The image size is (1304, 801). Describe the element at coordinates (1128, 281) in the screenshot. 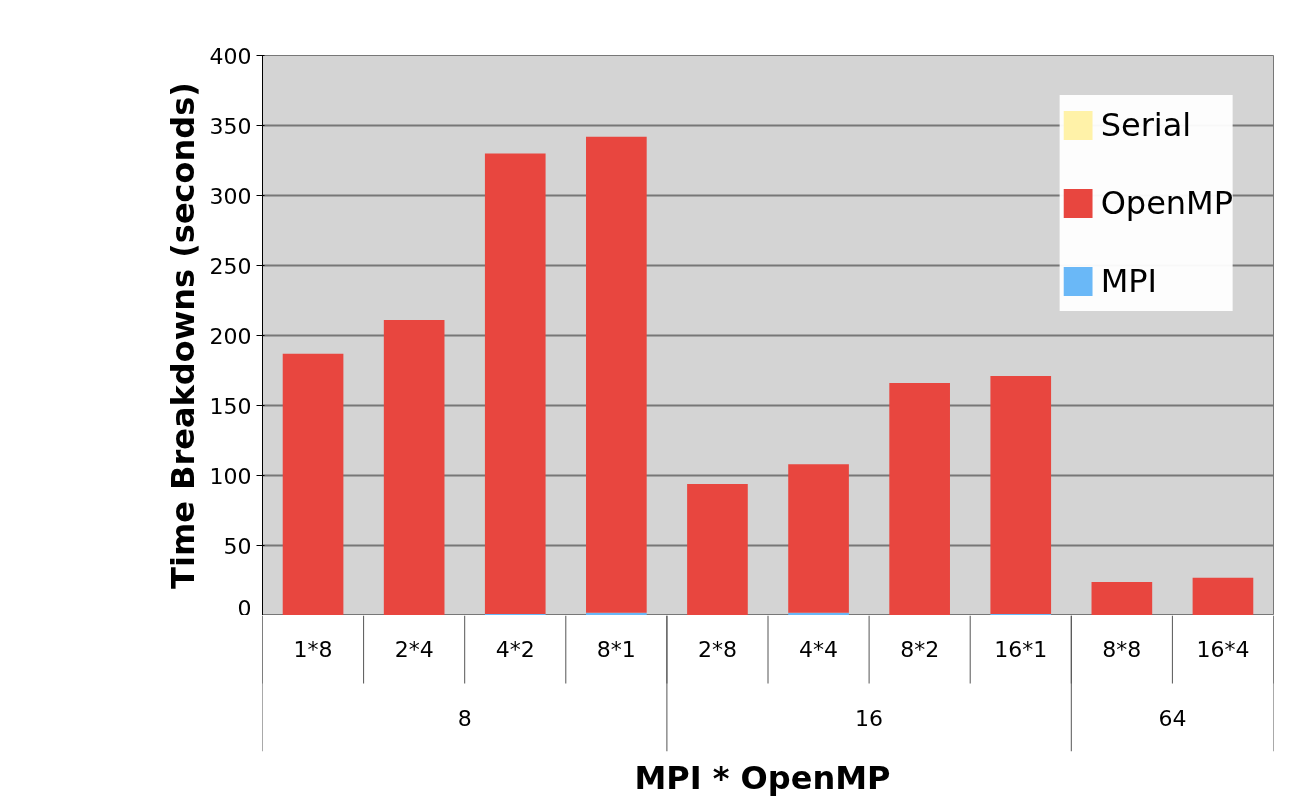

I see `legend-label: MPI` at that location.